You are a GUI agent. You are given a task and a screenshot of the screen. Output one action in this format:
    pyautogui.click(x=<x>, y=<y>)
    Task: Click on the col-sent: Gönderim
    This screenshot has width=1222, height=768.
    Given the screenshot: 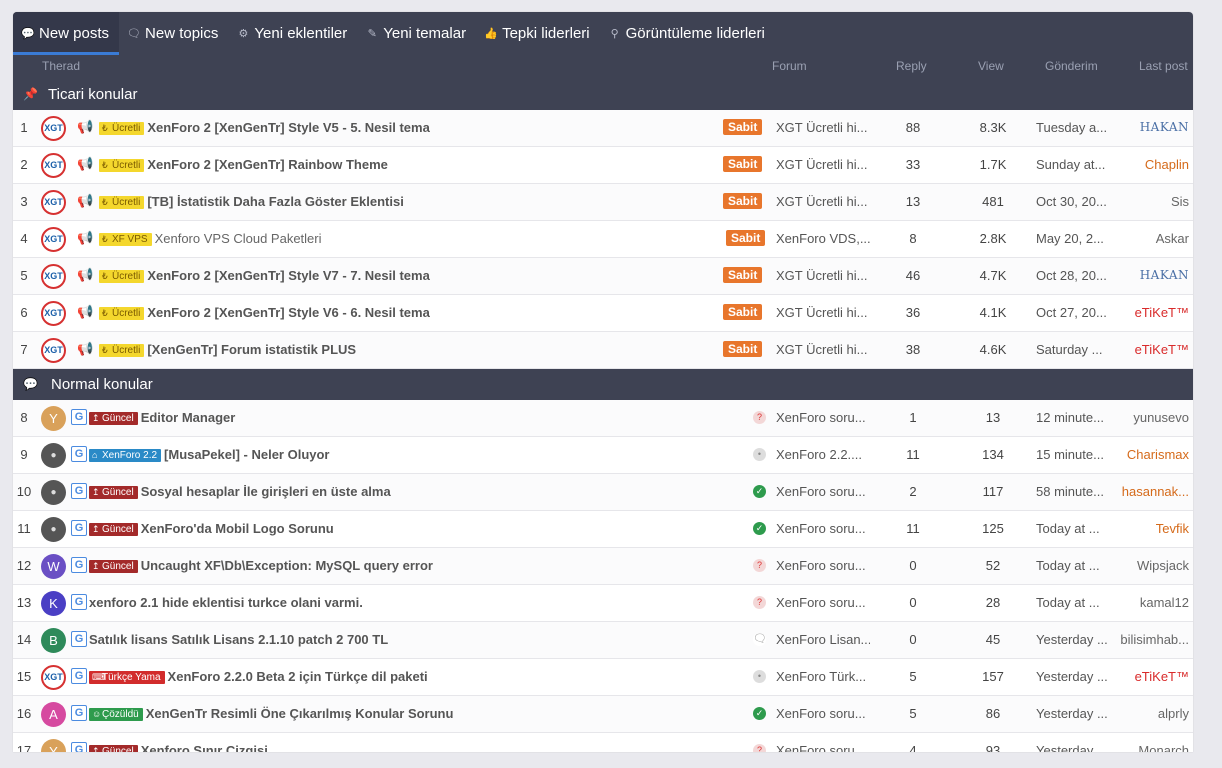 What is the action you would take?
    pyautogui.click(x=1071, y=66)
    